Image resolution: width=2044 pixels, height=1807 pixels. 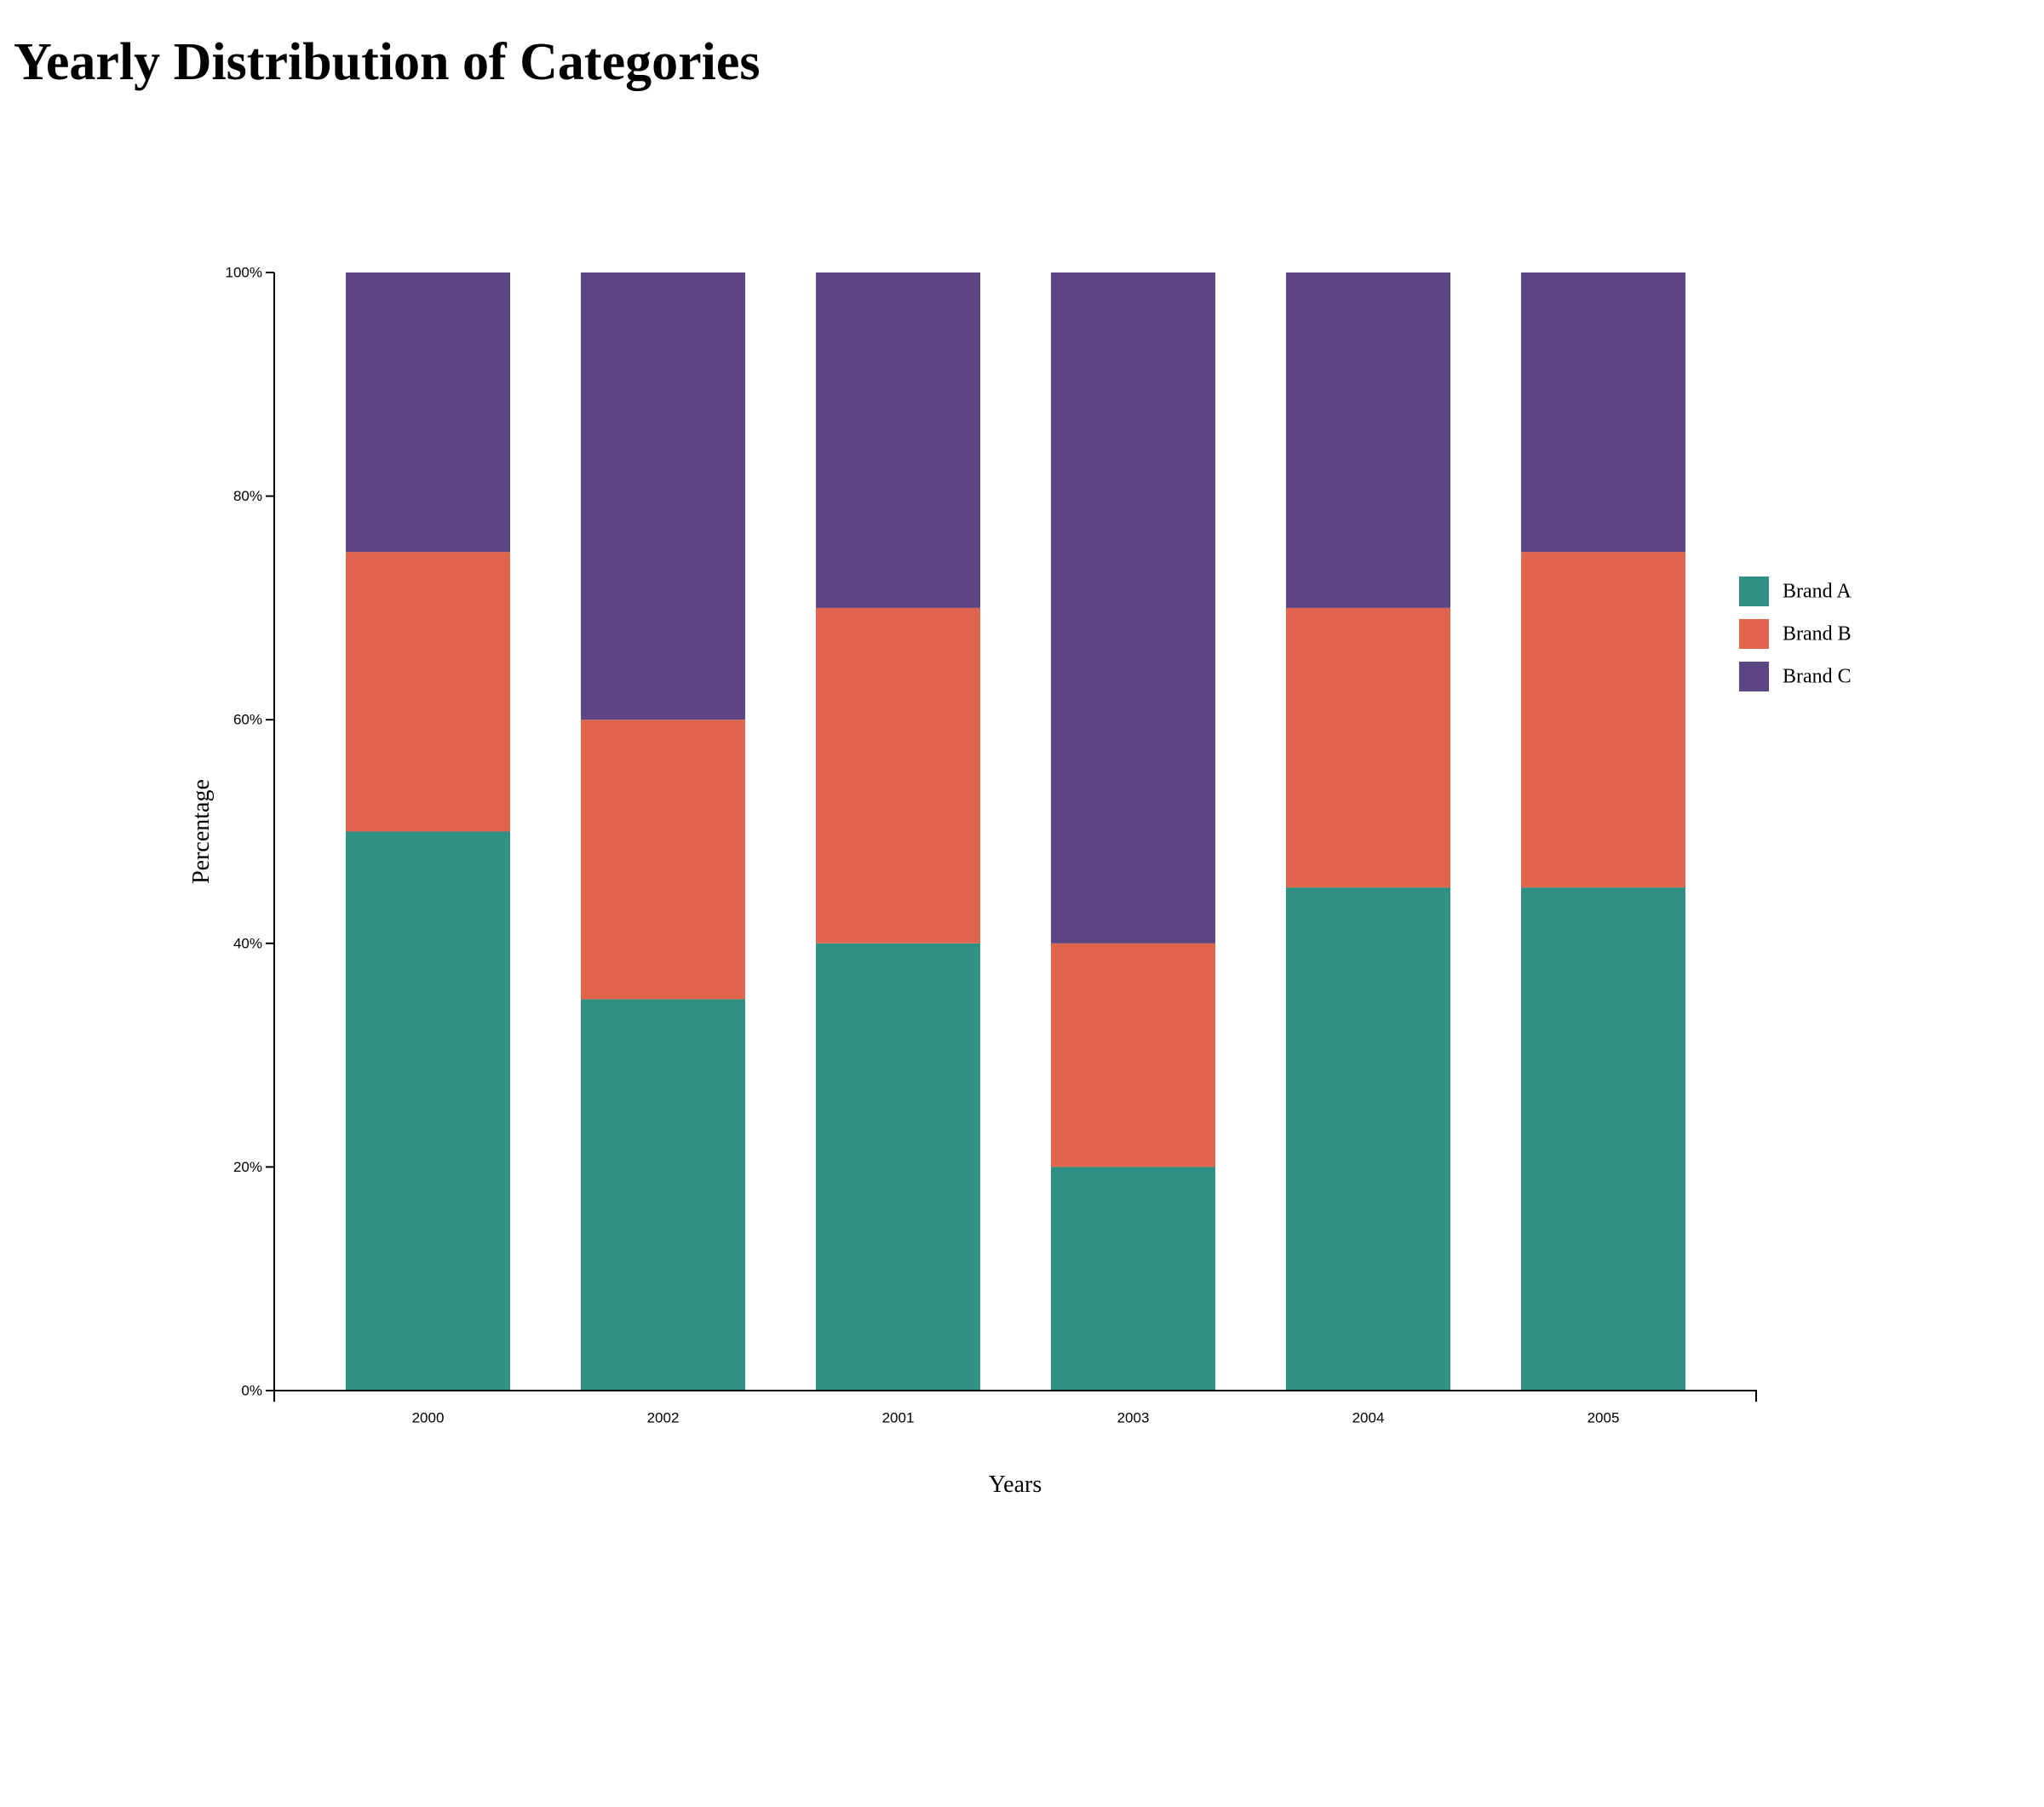 I want to click on bar-brand-a-2004, so click(x=1368, y=1139).